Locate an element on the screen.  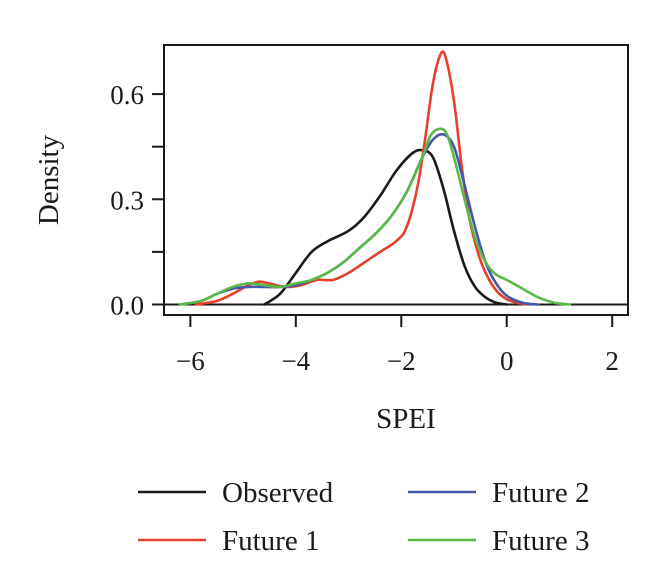
x-tick-label: −2 is located at coordinates (401, 361).